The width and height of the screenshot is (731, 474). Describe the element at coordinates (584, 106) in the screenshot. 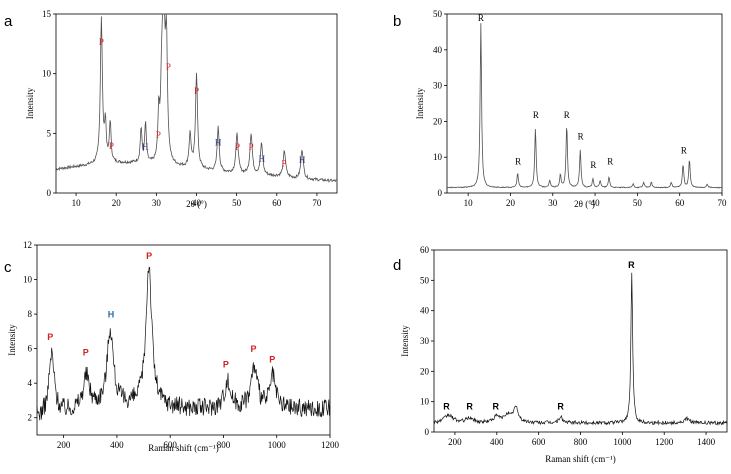

I see `data-trace-b` at that location.